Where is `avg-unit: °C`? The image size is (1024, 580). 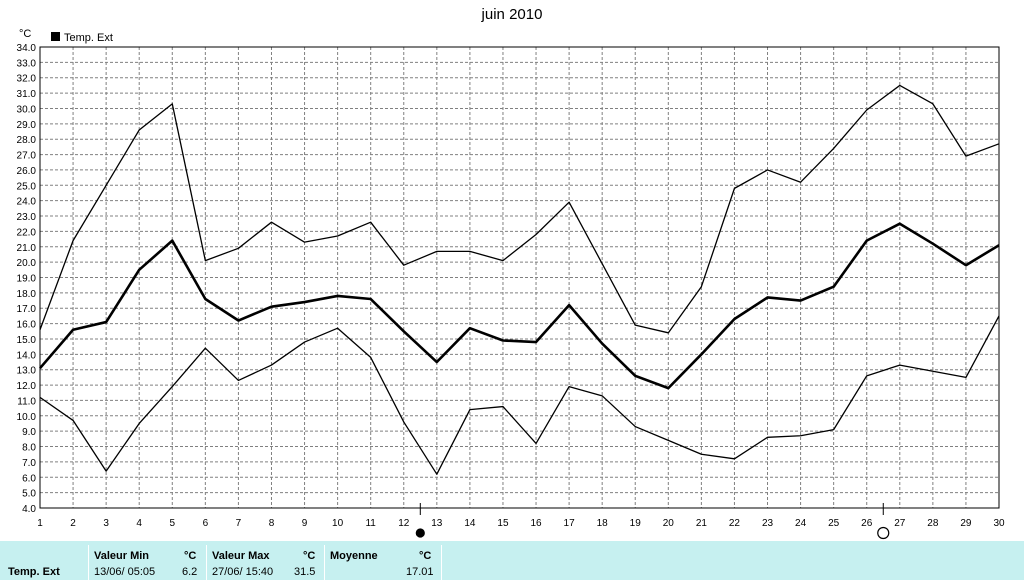 avg-unit: °C is located at coordinates (425, 556).